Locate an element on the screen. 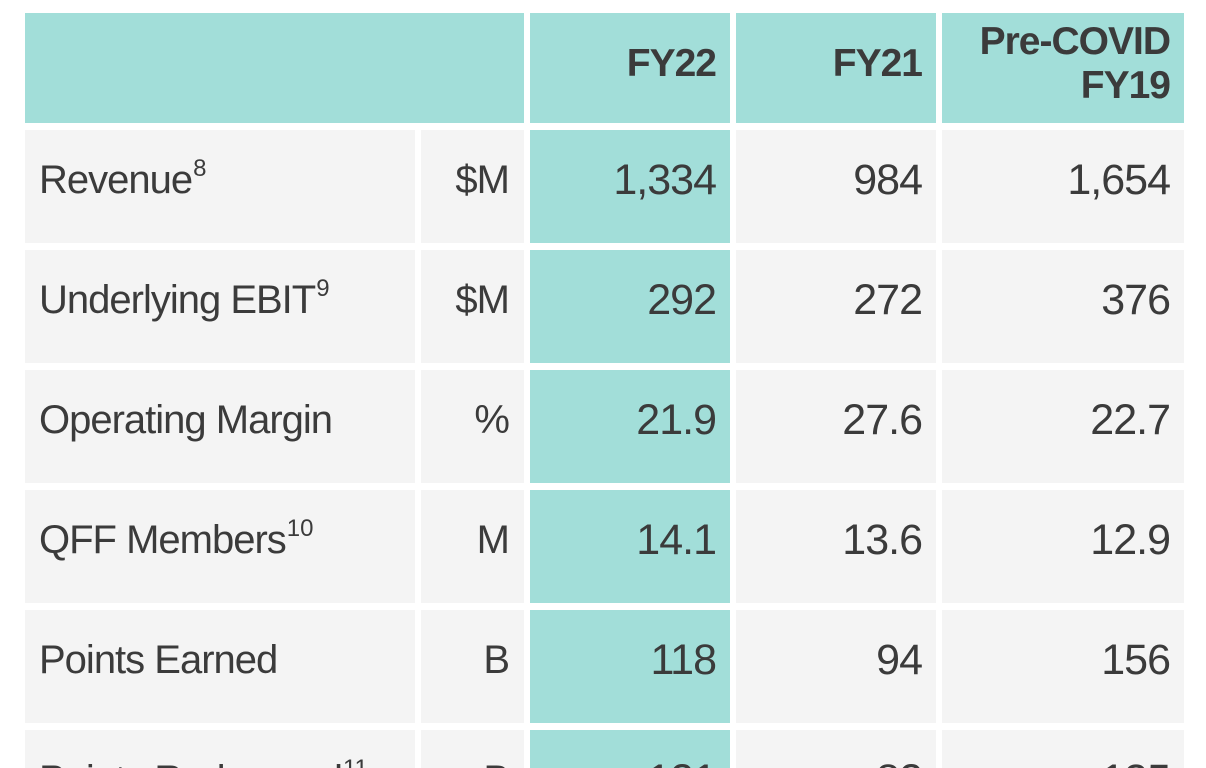 The height and width of the screenshot is (768, 1206). row-label-cell: Operating Margin is located at coordinates (220, 426).